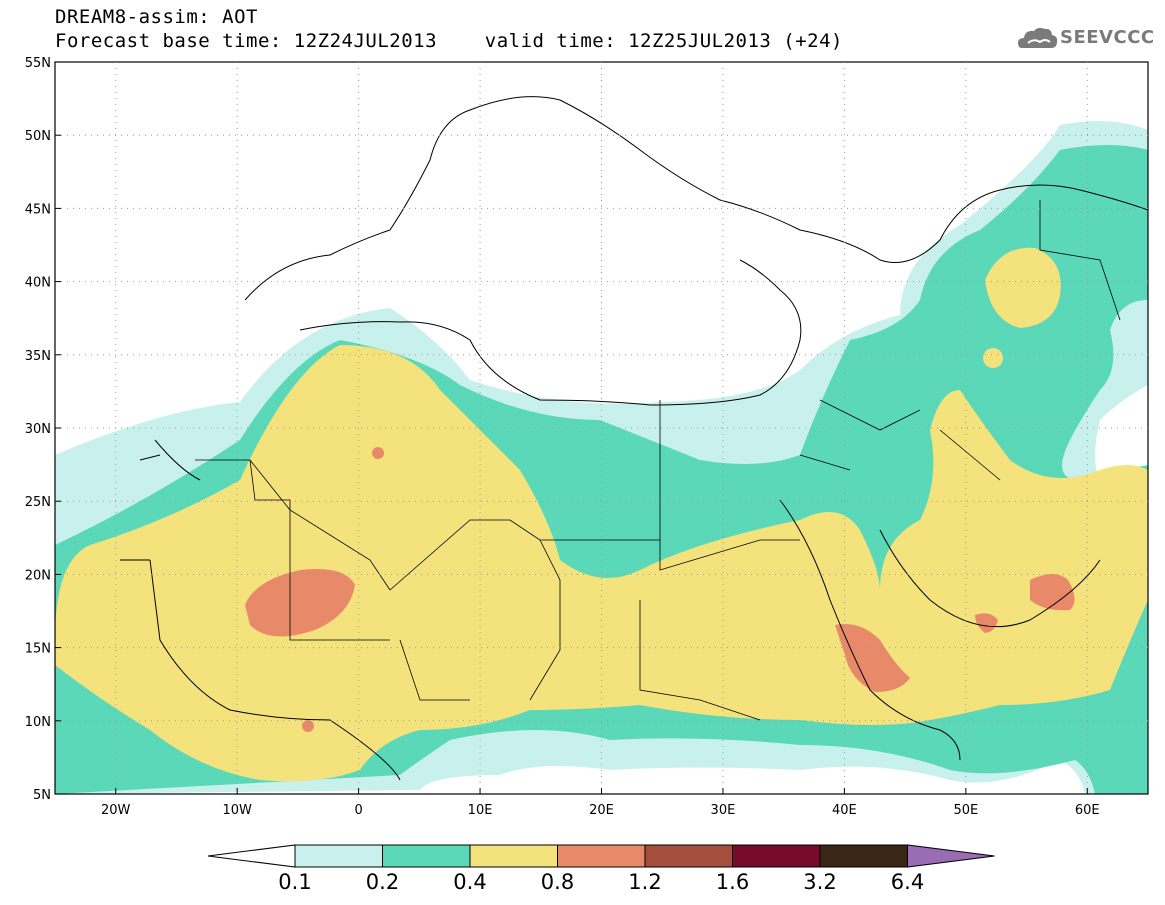 Image resolution: width=1165 pixels, height=905 pixels. What do you see at coordinates (38, 649) in the screenshot?
I see `lat-tick-label: 15N` at bounding box center [38, 649].